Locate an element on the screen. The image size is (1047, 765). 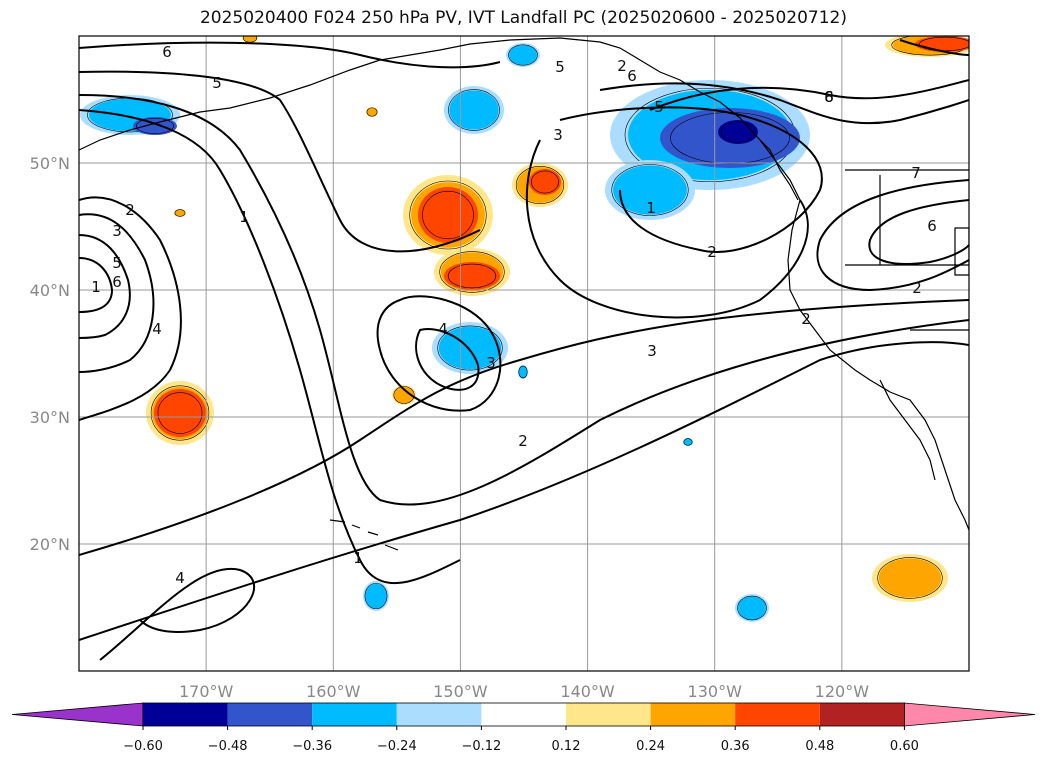
lon-tick-label: 150°W is located at coordinates (460, 691).